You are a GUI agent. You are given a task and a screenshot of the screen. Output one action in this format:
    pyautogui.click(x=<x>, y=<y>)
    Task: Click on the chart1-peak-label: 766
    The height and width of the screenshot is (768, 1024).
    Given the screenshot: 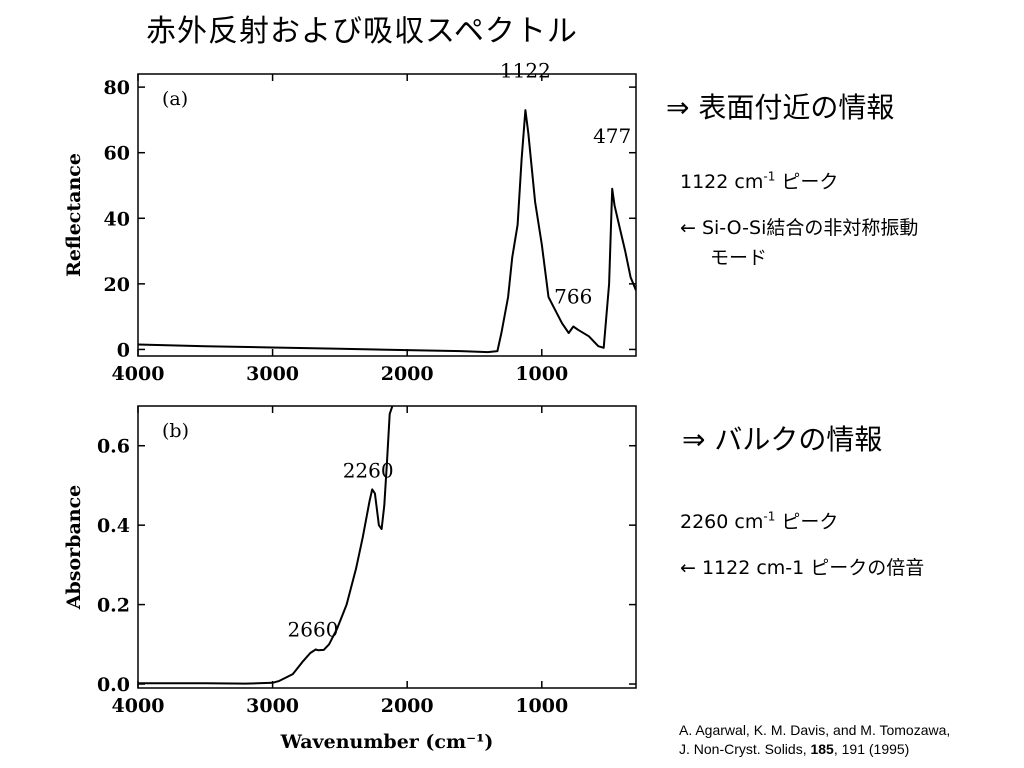 What is the action you would take?
    pyautogui.click(x=573, y=297)
    